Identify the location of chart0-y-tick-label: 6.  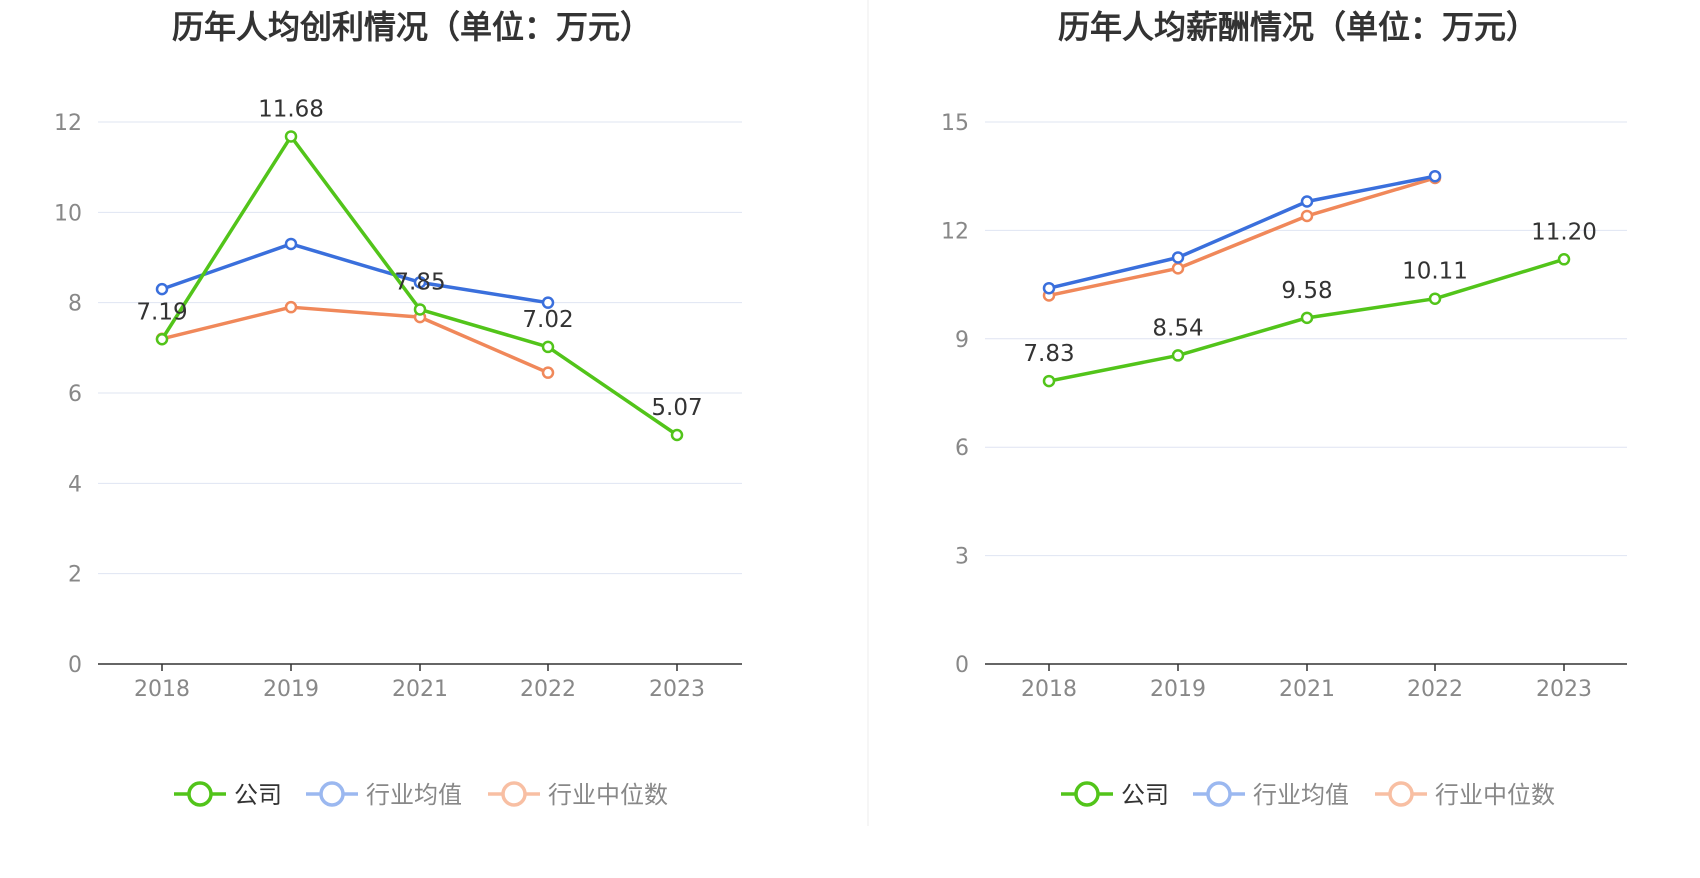
(75, 394).